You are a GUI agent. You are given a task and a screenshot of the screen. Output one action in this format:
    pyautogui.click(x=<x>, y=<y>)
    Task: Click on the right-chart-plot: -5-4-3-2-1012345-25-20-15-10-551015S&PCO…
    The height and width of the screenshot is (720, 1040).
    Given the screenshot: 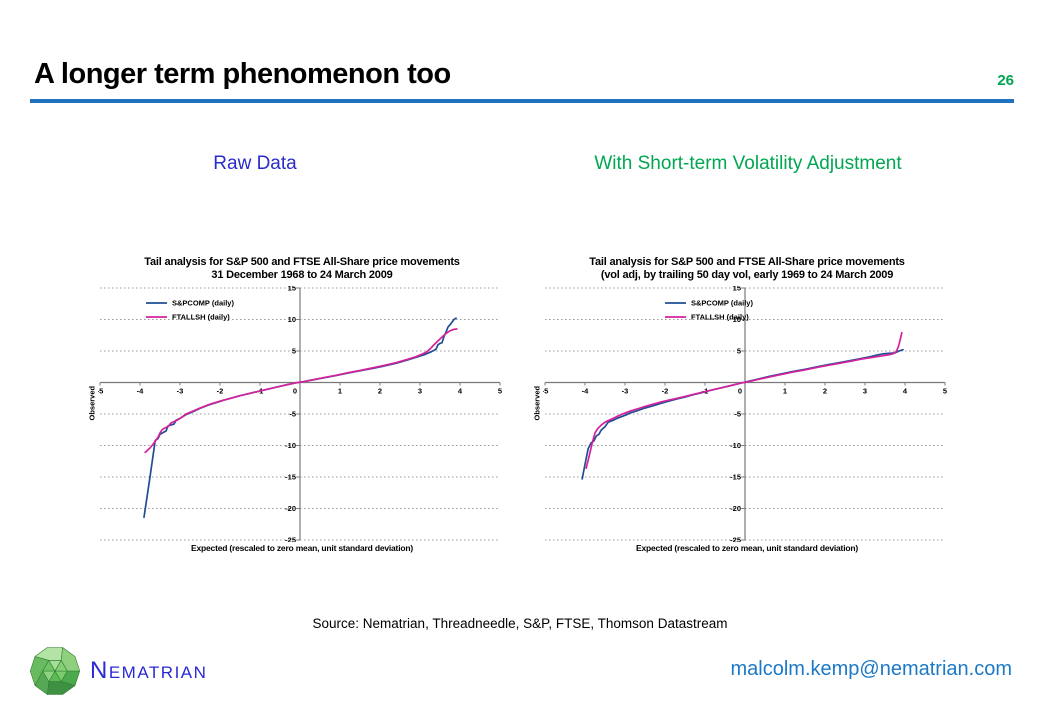 What is the action you would take?
    pyautogui.click(x=745, y=414)
    